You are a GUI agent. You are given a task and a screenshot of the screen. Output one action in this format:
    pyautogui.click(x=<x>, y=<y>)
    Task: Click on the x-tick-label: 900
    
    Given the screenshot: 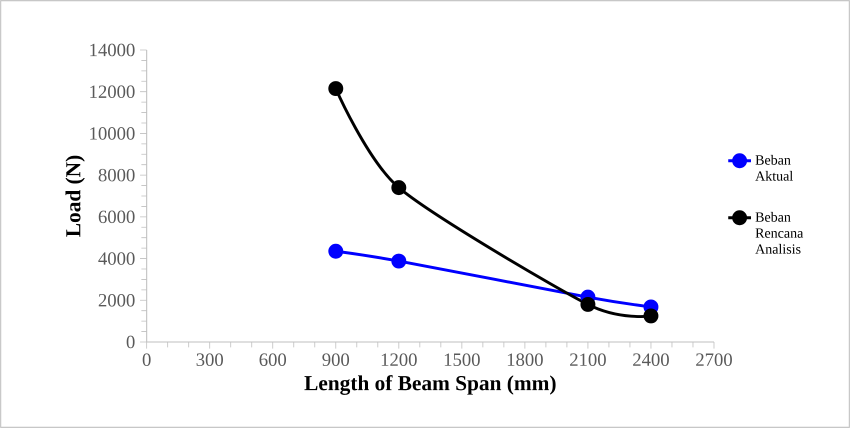 What is the action you would take?
    pyautogui.click(x=336, y=359)
    